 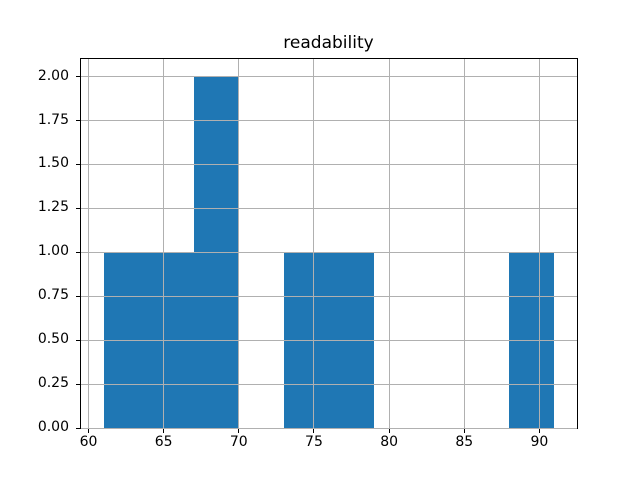 What do you see at coordinates (328, 43) in the screenshot?
I see `chart-title: readability` at bounding box center [328, 43].